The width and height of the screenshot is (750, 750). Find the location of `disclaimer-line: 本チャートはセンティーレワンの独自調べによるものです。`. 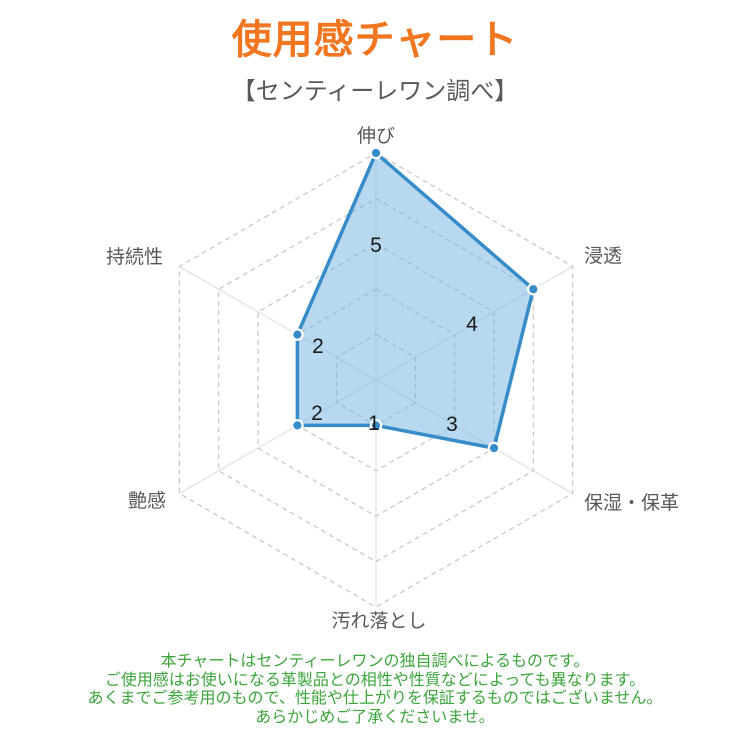

disclaimer-line: 本チャートはセンティーレワンの独自調べによるものです。 is located at coordinates (375, 661).